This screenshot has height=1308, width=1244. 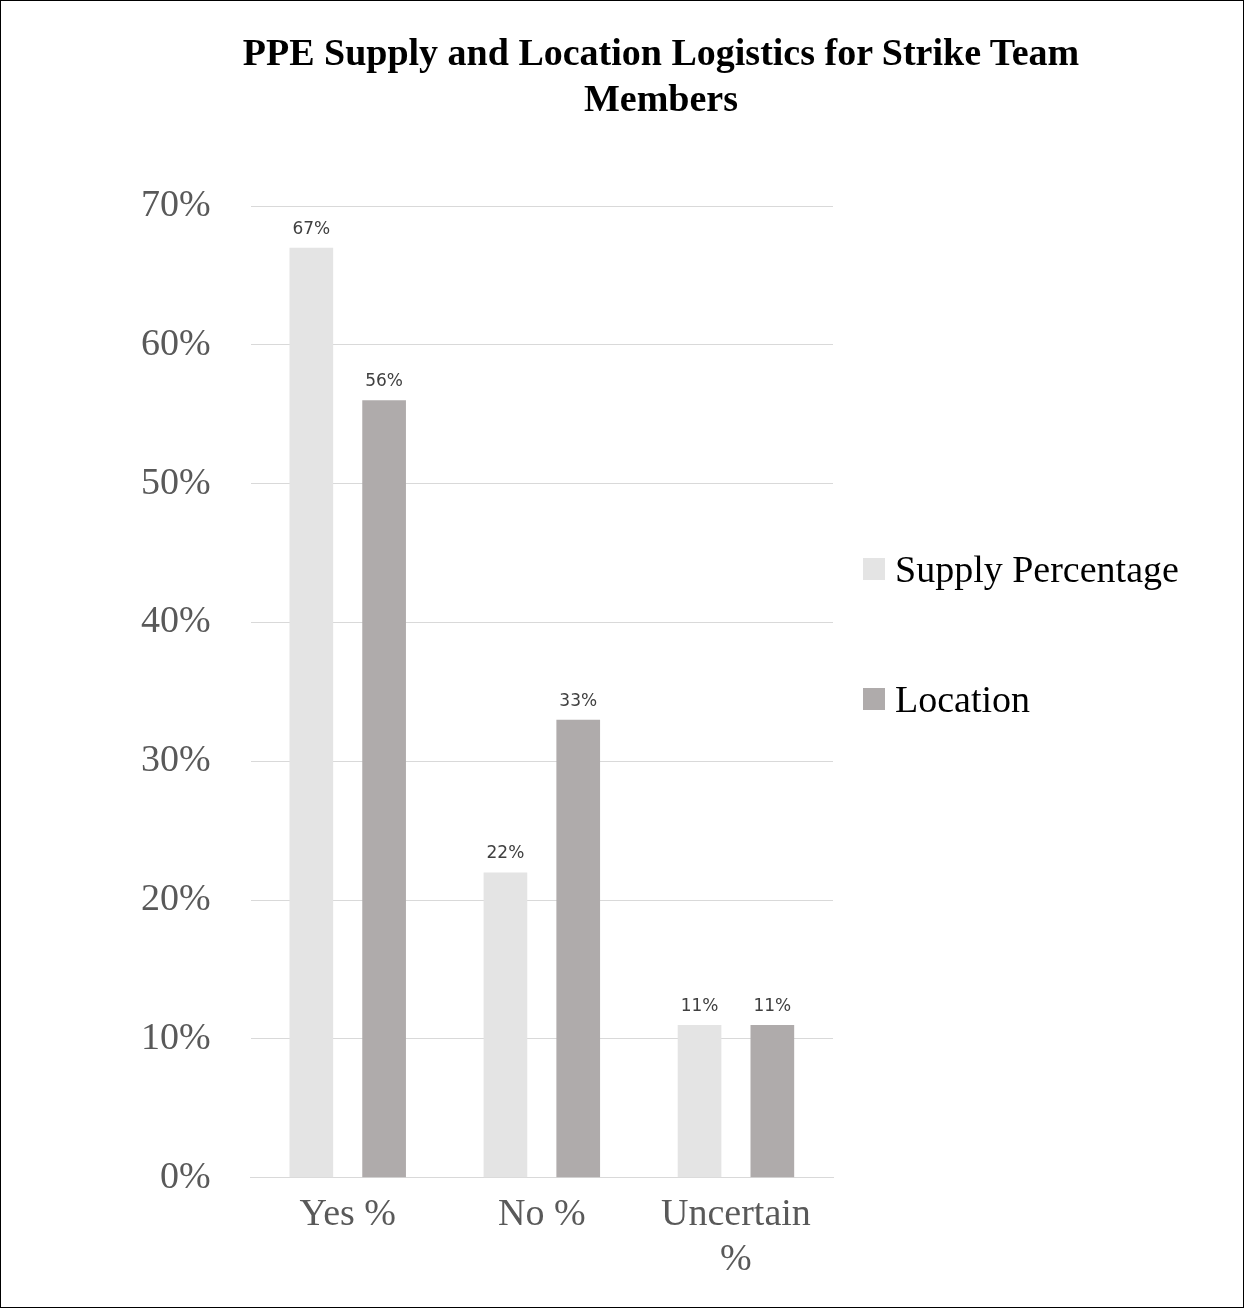 I want to click on data-label: 22%, so click(x=505, y=852).